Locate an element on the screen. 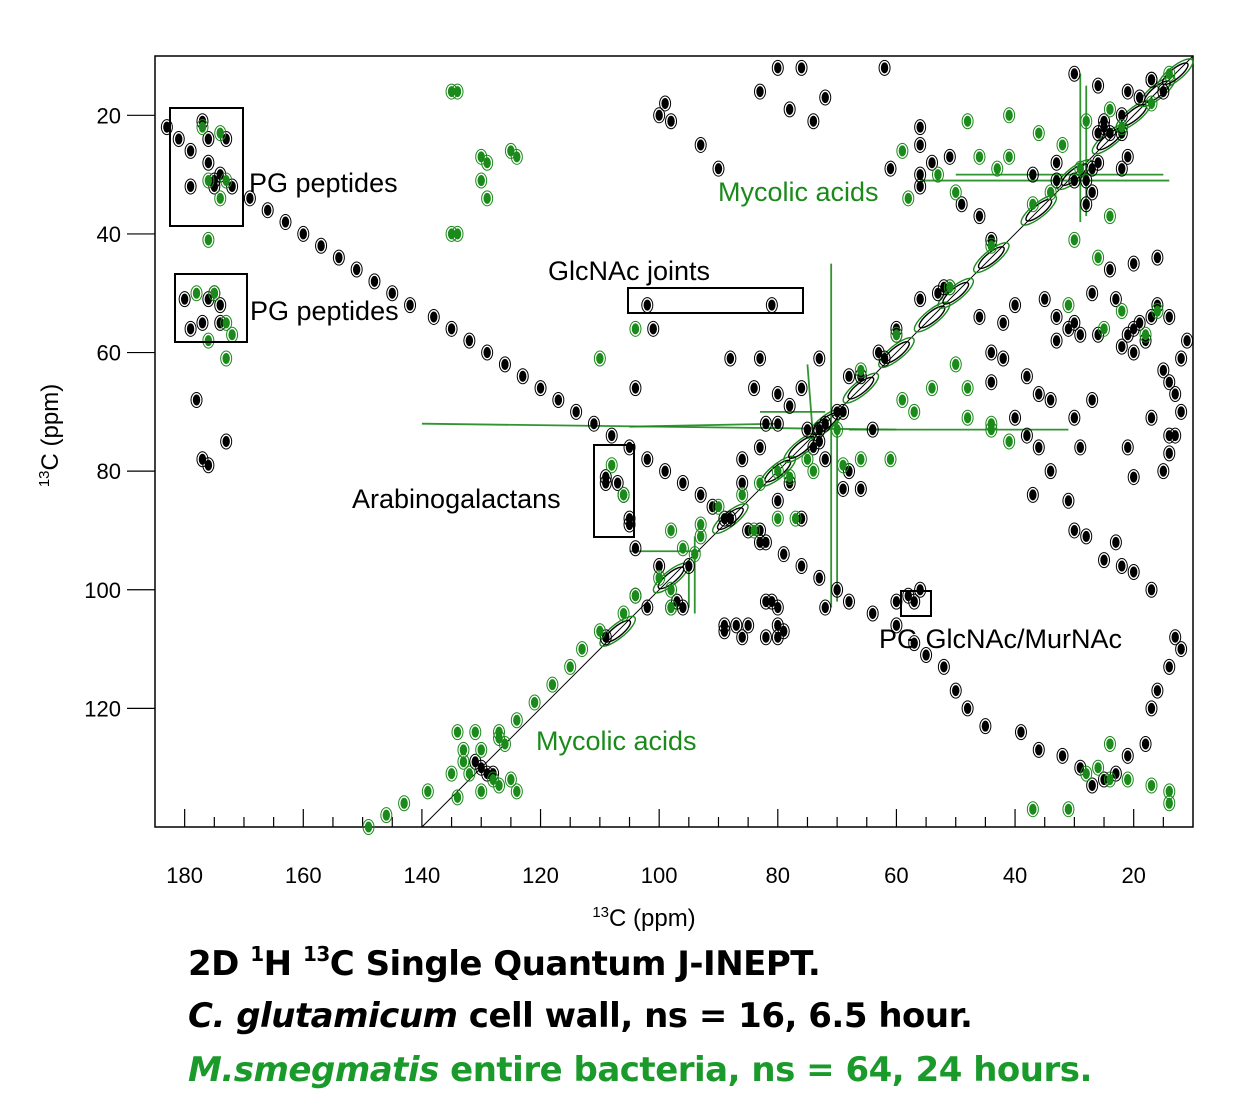 Image resolution: width=1244 pixels, height=1120 pixels. annotation-label: PG GlcNAc/MurNAc is located at coordinates (1000, 639).